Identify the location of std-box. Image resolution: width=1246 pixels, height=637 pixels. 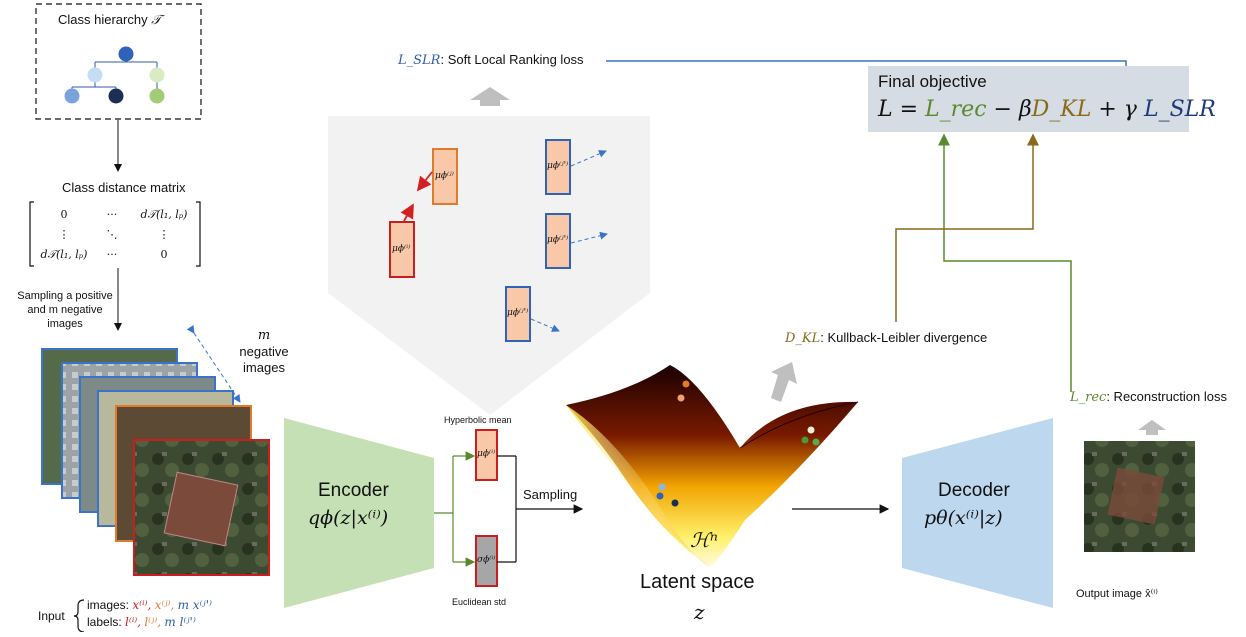
(486, 561).